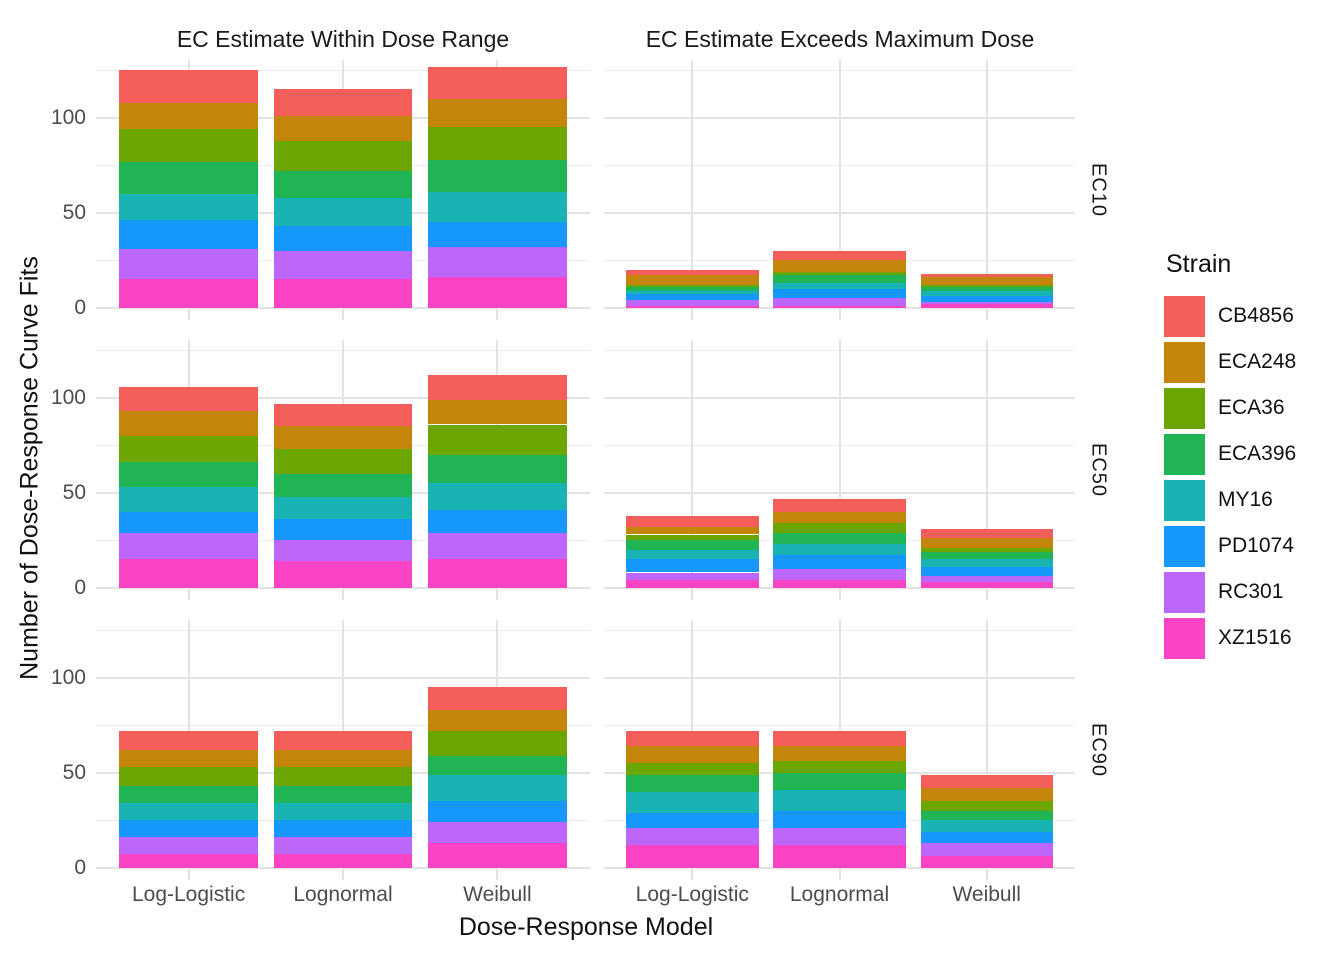 Image resolution: width=1344 pixels, height=960 pixels. What do you see at coordinates (1256, 315) in the screenshot?
I see `legend-label: CB4856` at bounding box center [1256, 315].